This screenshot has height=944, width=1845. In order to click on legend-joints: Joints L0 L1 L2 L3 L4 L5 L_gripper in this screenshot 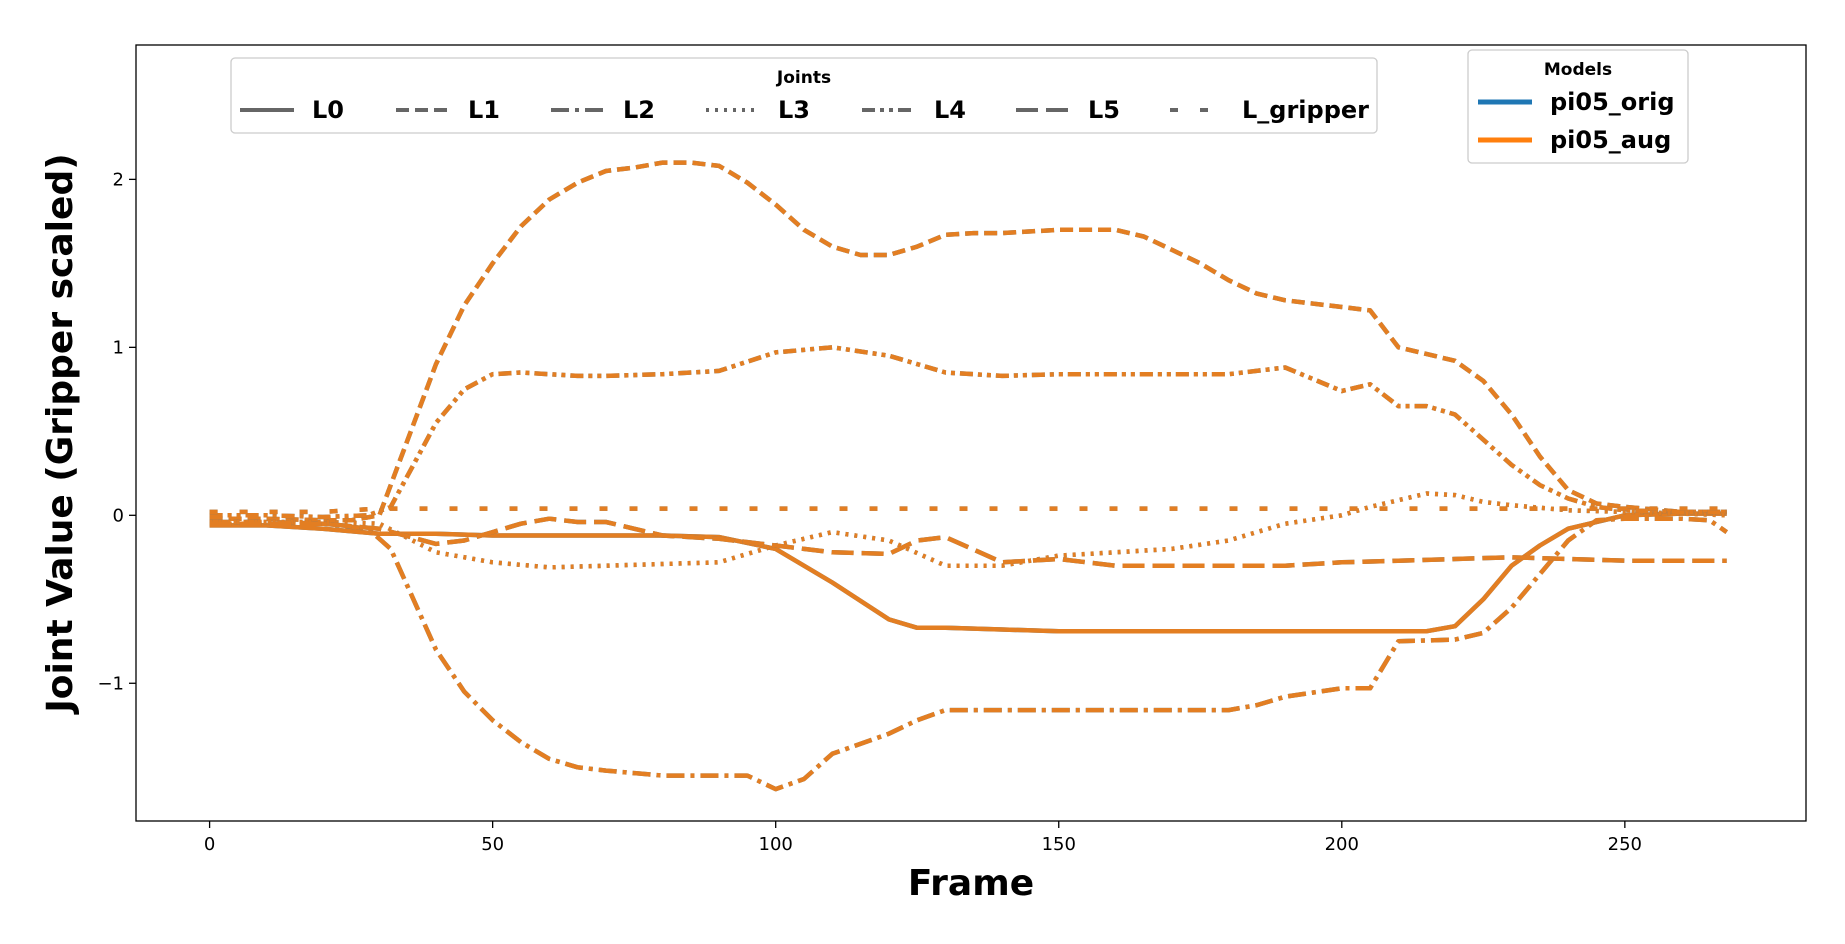, I will do `click(804, 95)`.